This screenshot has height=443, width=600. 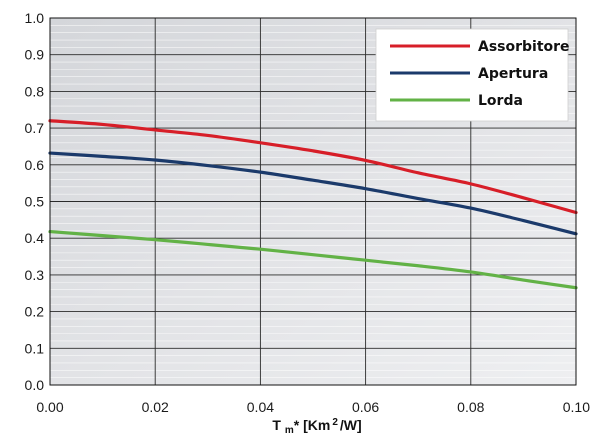 I want to click on x-axis-title-base: T, so click(x=276, y=425).